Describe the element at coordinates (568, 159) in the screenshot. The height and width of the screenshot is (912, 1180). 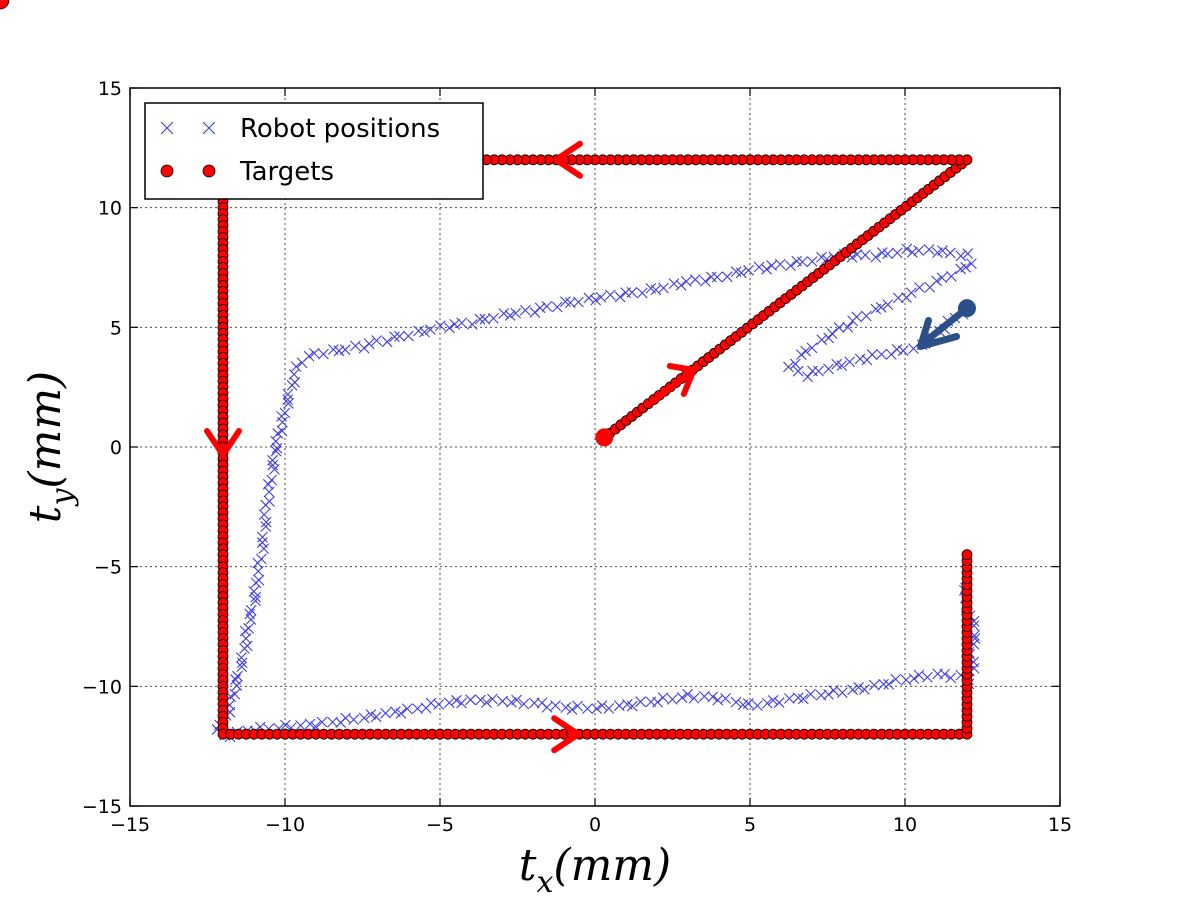
I see `direction-arrow-left` at that location.